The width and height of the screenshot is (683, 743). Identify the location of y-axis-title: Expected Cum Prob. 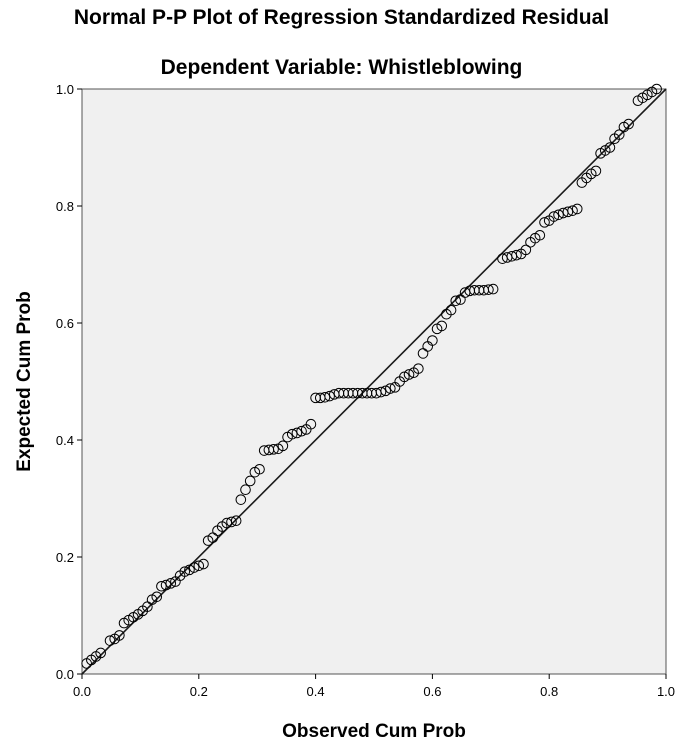
(24, 381).